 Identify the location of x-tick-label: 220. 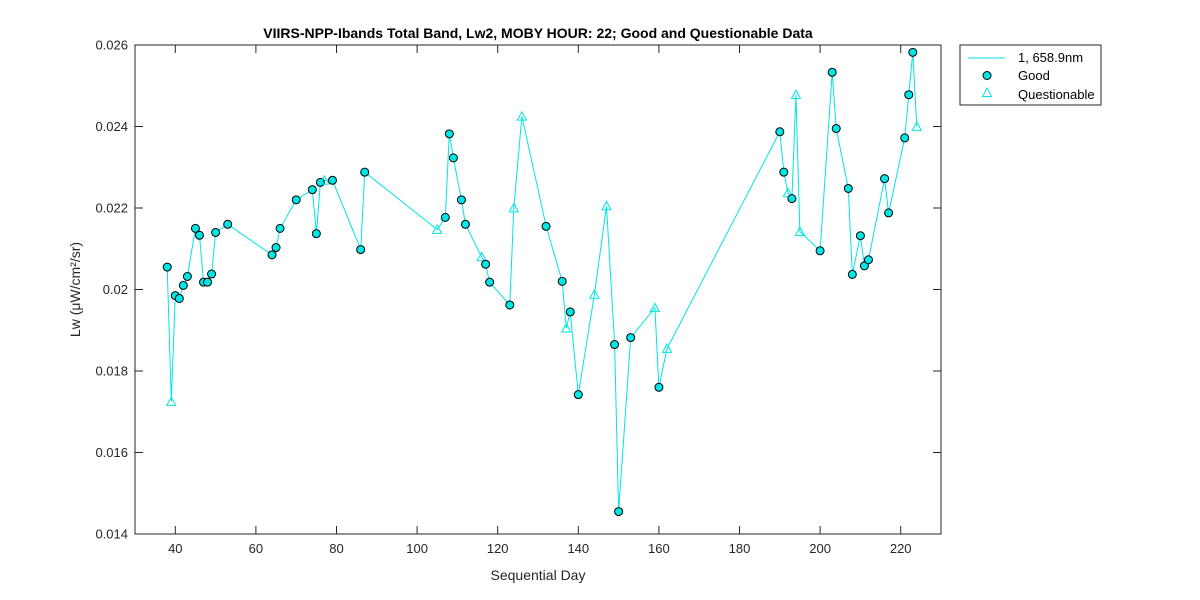
(901, 548).